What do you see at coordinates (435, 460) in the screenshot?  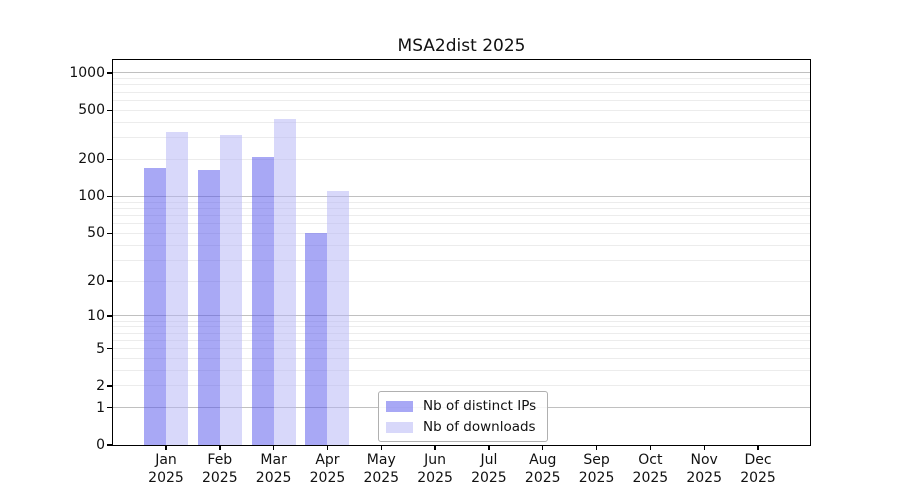 I see `x-tick-month: Jun` at bounding box center [435, 460].